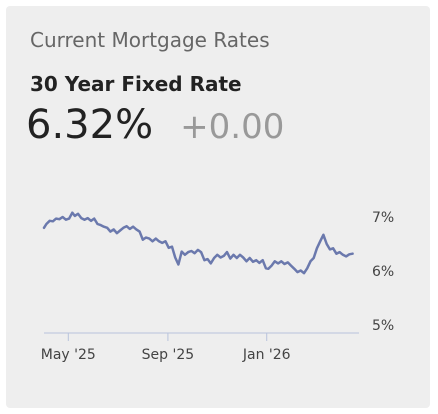  I want to click on x-tick-label: Jan '26, so click(266, 355).